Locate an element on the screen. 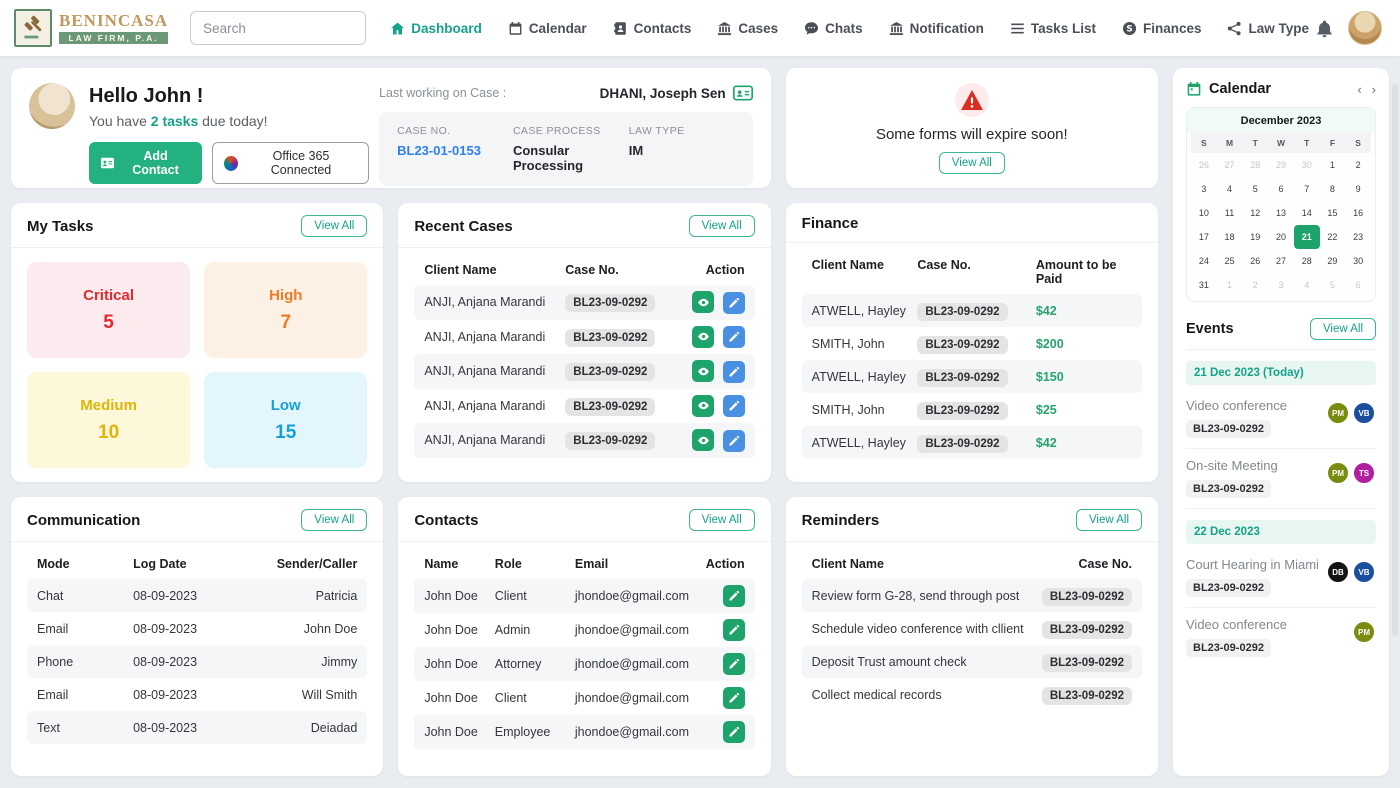  task-tile-low: Low 15 is located at coordinates (286, 420).